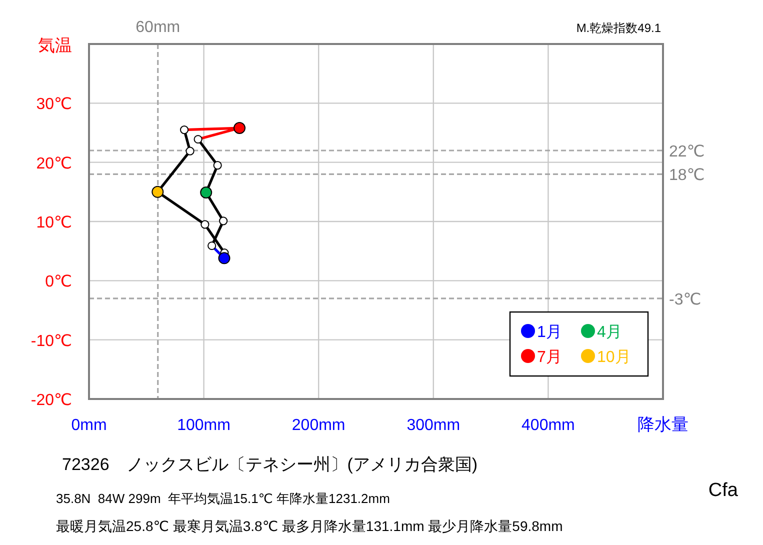 The width and height of the screenshot is (763, 545). What do you see at coordinates (548, 425) in the screenshot?
I see `x-tick-label: 400mm` at bounding box center [548, 425].